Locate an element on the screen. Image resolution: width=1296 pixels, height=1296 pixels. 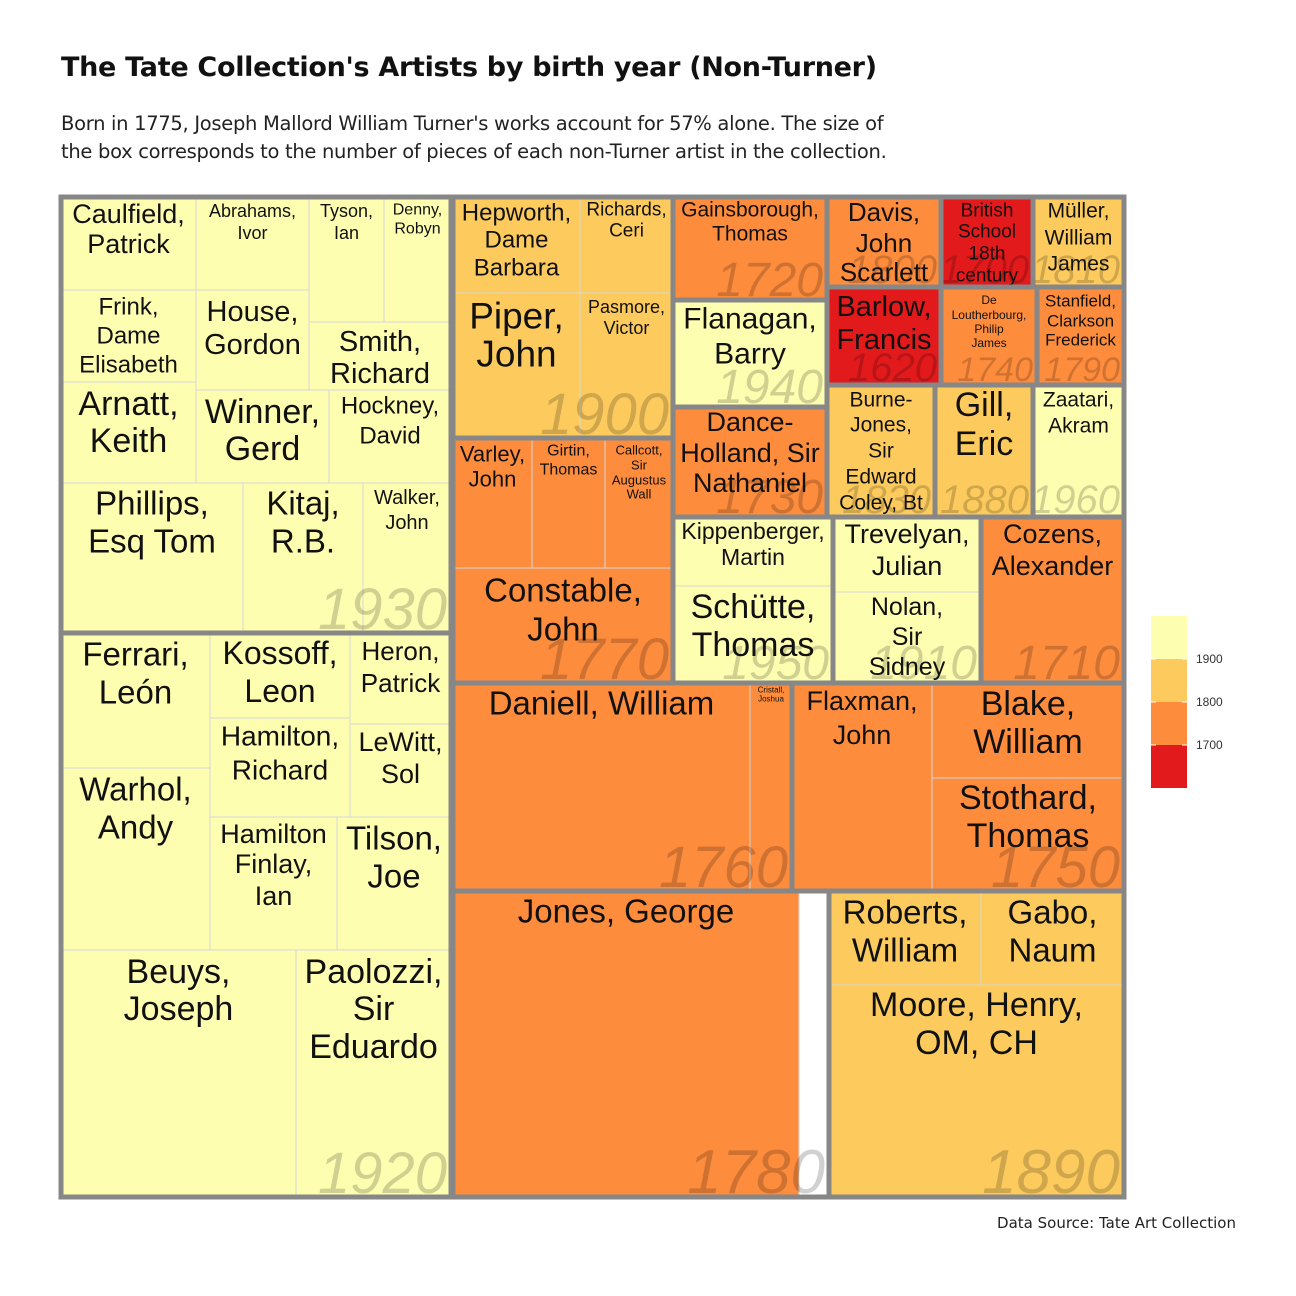
artist-label-line: Sol is located at coordinates (400, 774).